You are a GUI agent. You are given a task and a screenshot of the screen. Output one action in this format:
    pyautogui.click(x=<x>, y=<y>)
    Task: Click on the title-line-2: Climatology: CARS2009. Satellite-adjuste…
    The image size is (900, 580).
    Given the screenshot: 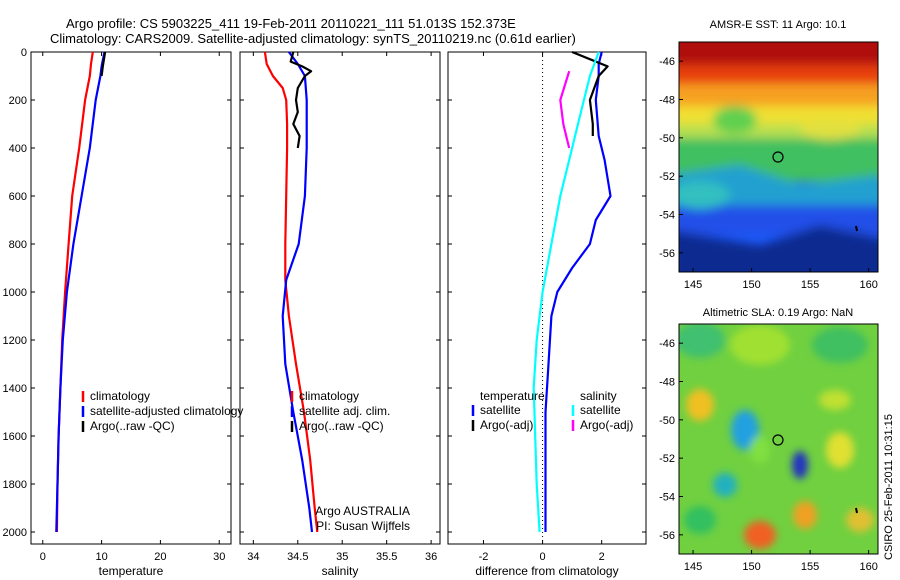 What is the action you would take?
    pyautogui.click(x=313, y=38)
    